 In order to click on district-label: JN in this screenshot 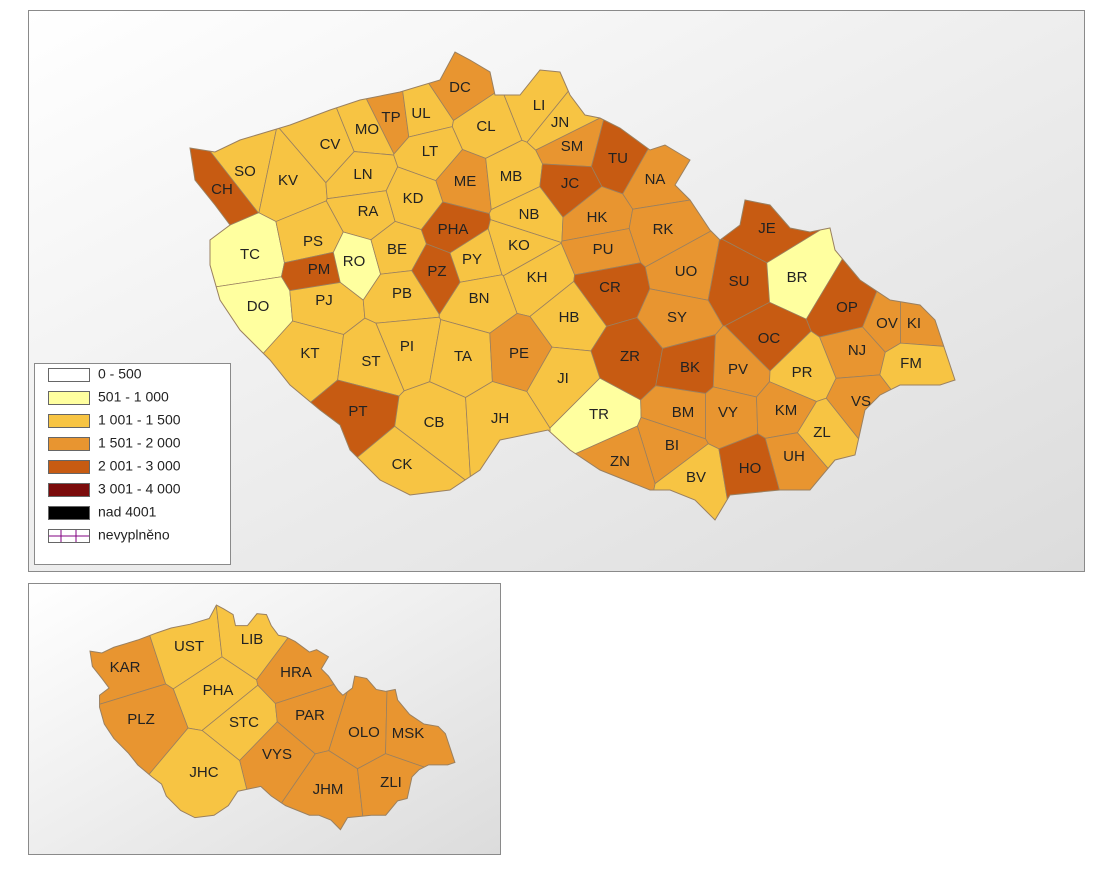, I will do `click(560, 122)`.